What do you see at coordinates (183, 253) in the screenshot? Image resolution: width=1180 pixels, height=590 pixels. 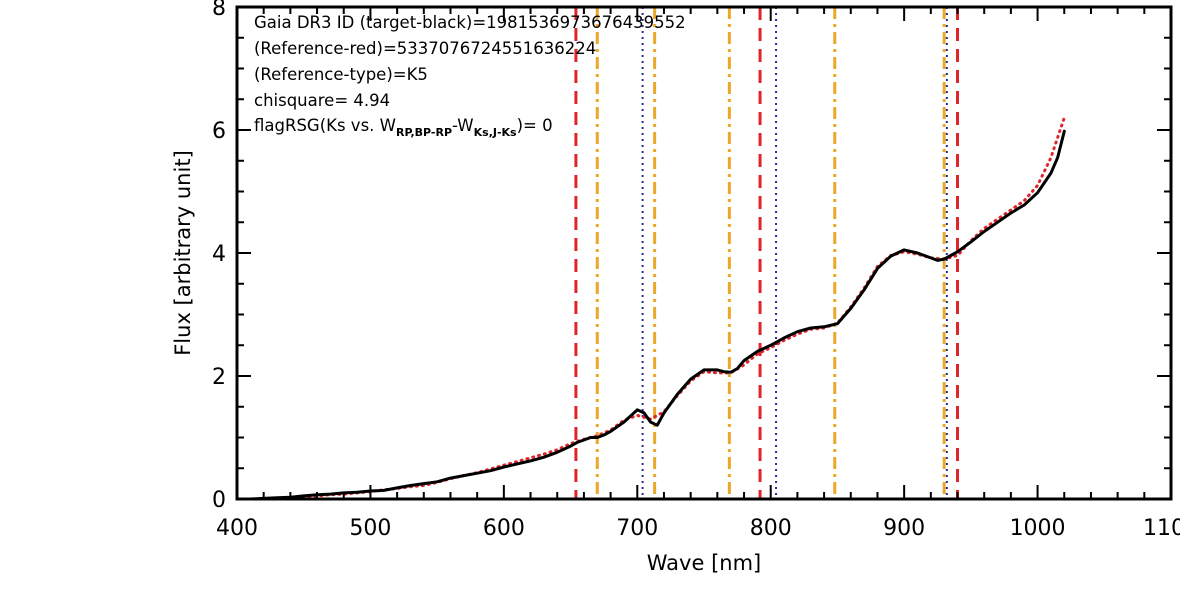 I see `y-axis-title: Flux [arbitrary unit]` at bounding box center [183, 253].